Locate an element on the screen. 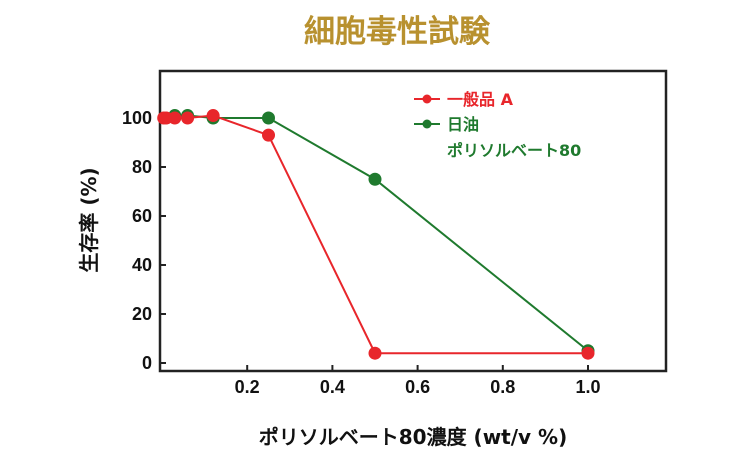 The width and height of the screenshot is (750, 464). y-tick-label: 0 is located at coordinates (147, 363).